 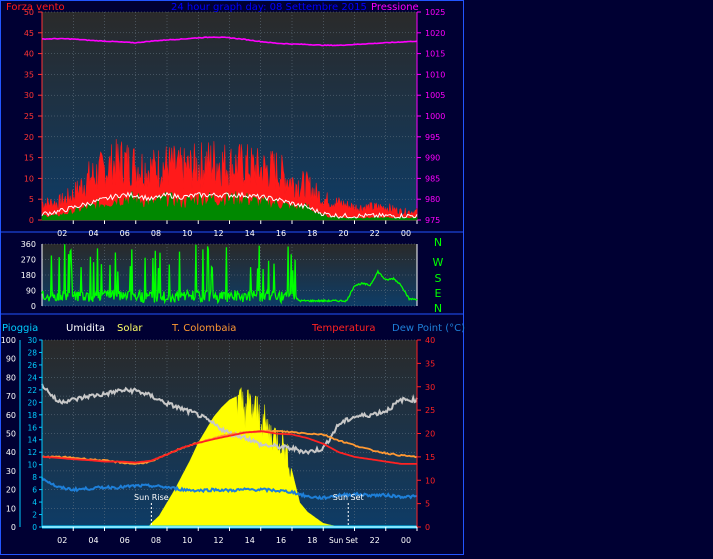 I want to click on mid-tick-label: 28, so click(x=32, y=352).